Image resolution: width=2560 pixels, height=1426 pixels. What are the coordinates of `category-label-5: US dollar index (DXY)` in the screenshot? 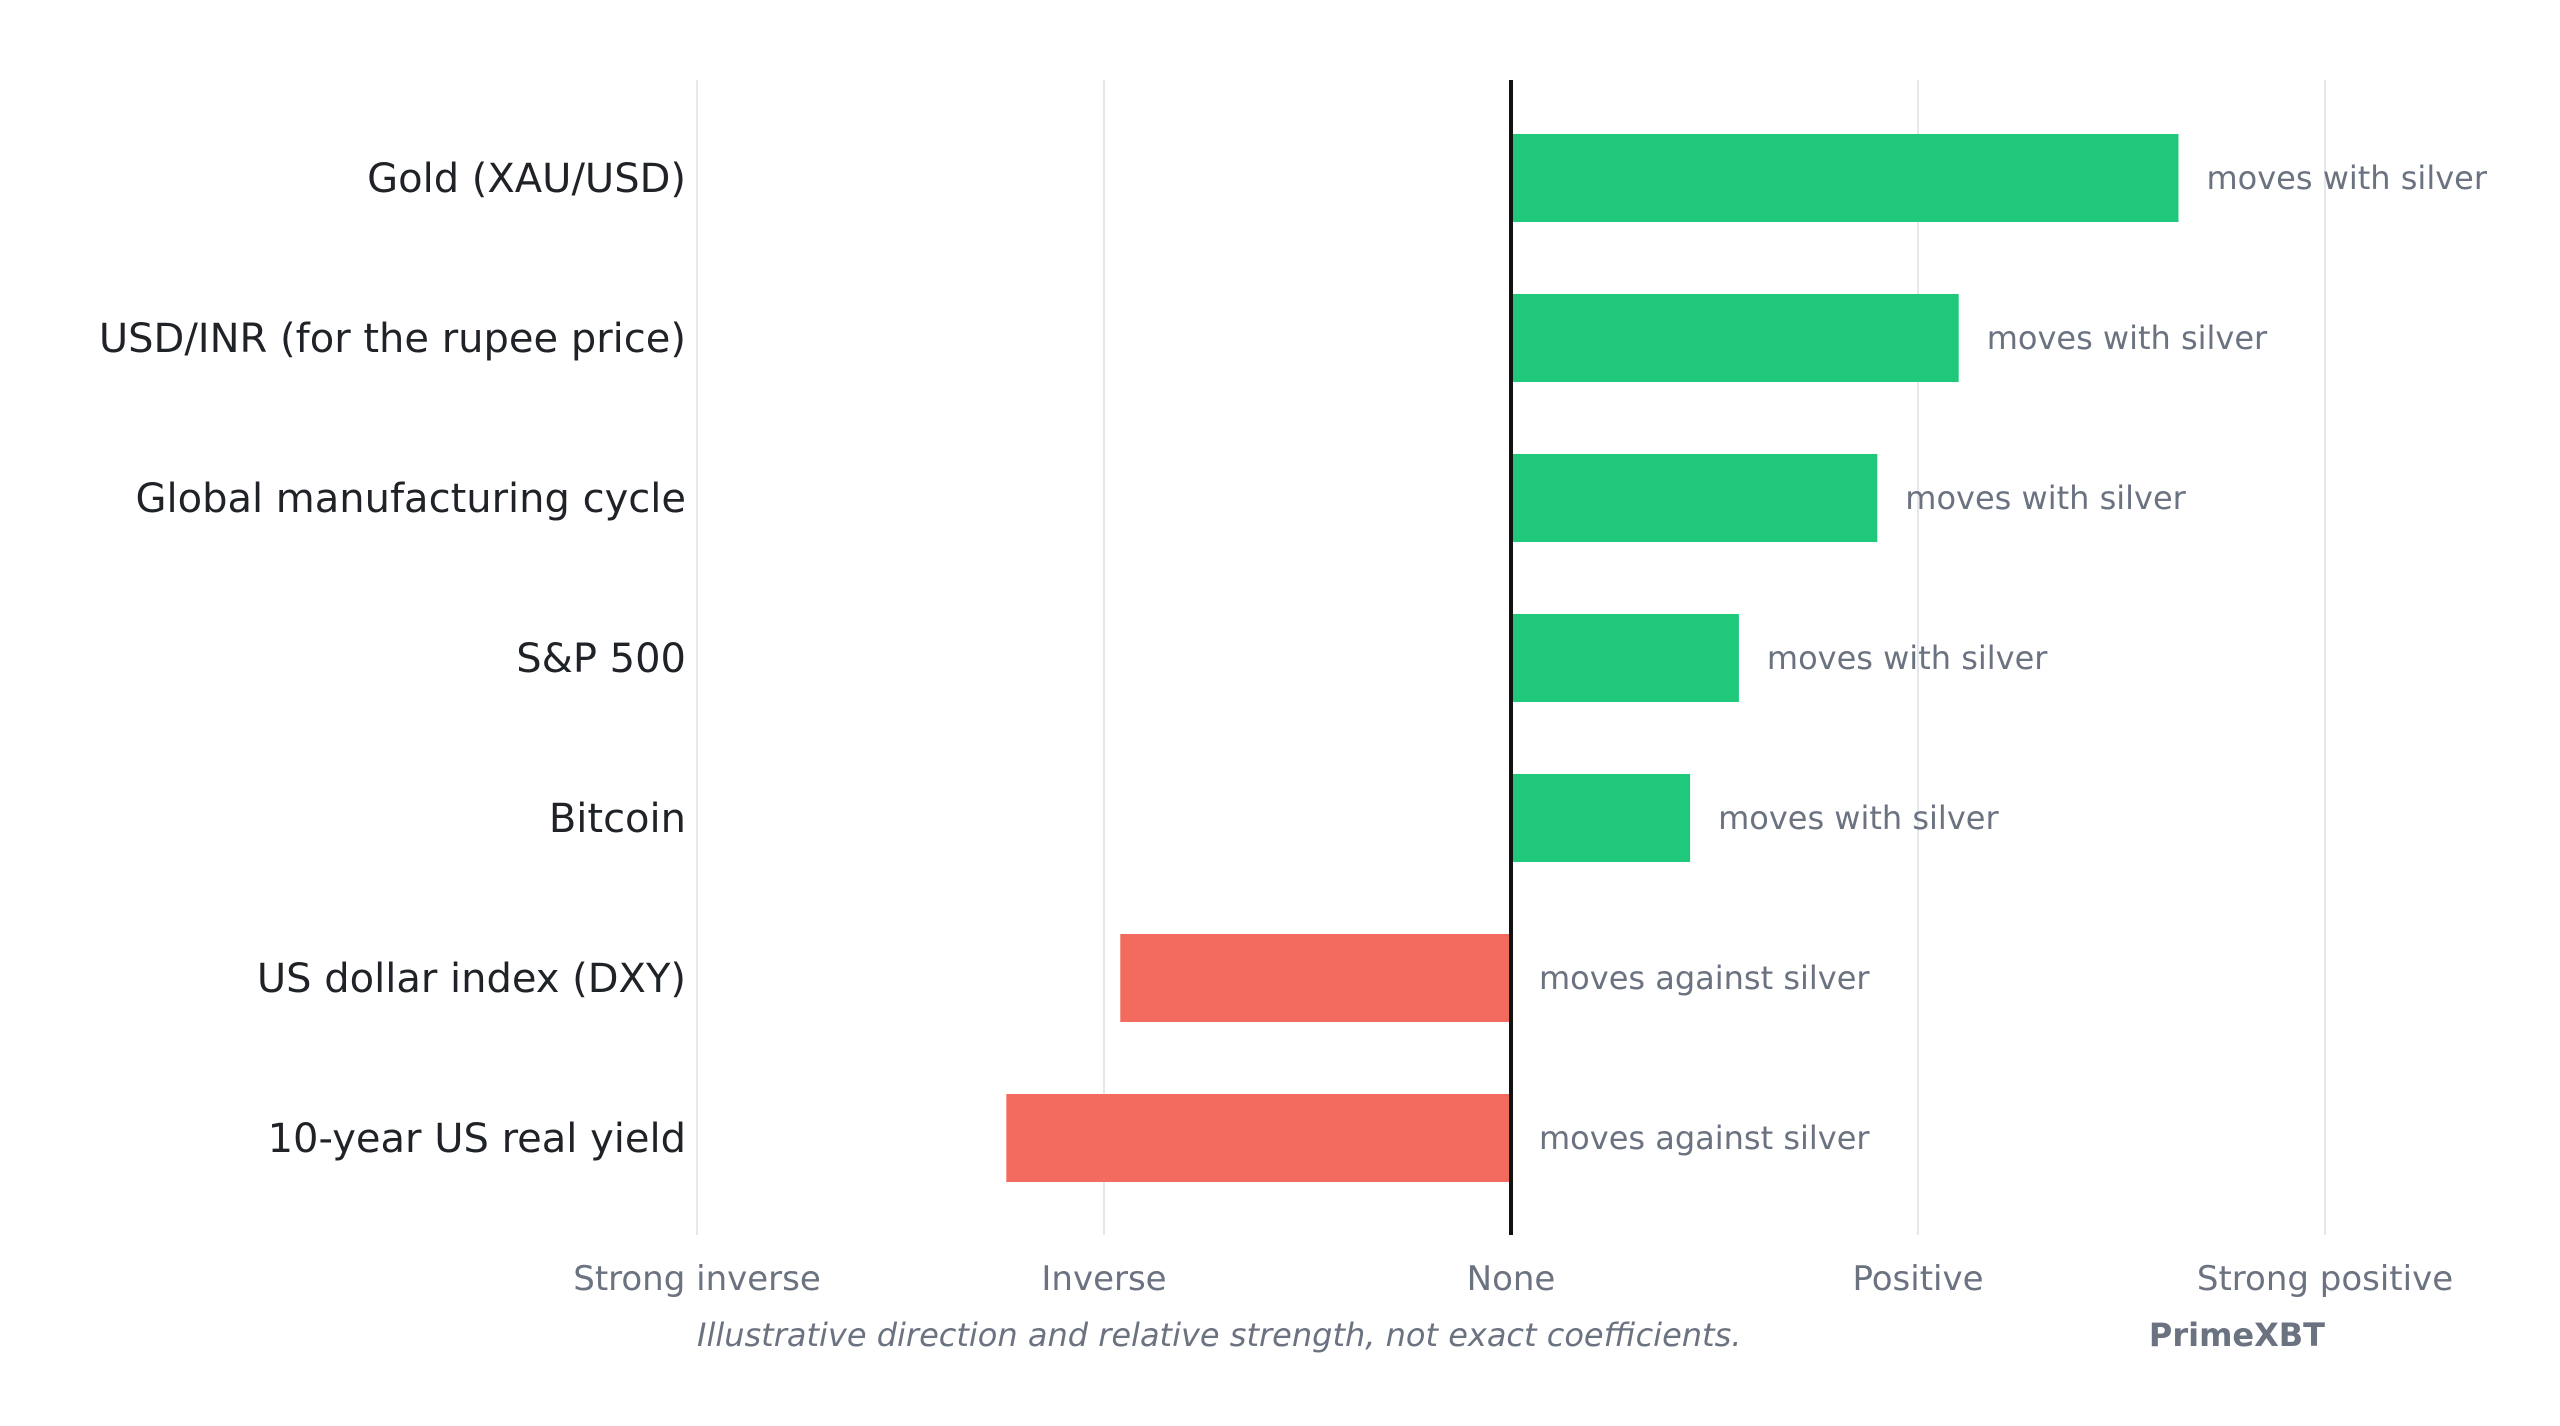 It's located at (471, 979).